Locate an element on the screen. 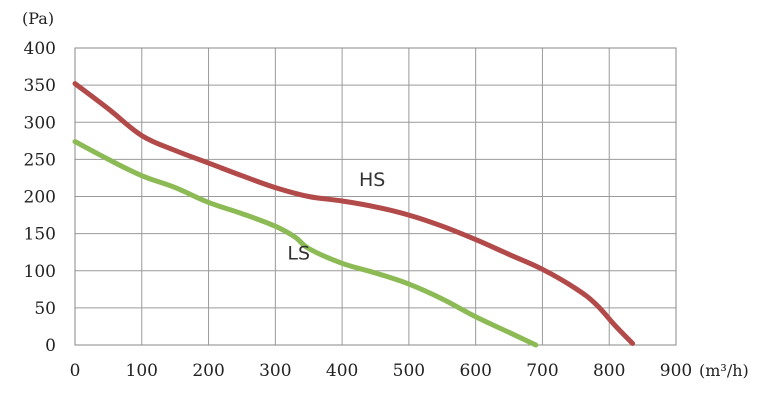  y-tick-label: 250 is located at coordinates (40, 160).